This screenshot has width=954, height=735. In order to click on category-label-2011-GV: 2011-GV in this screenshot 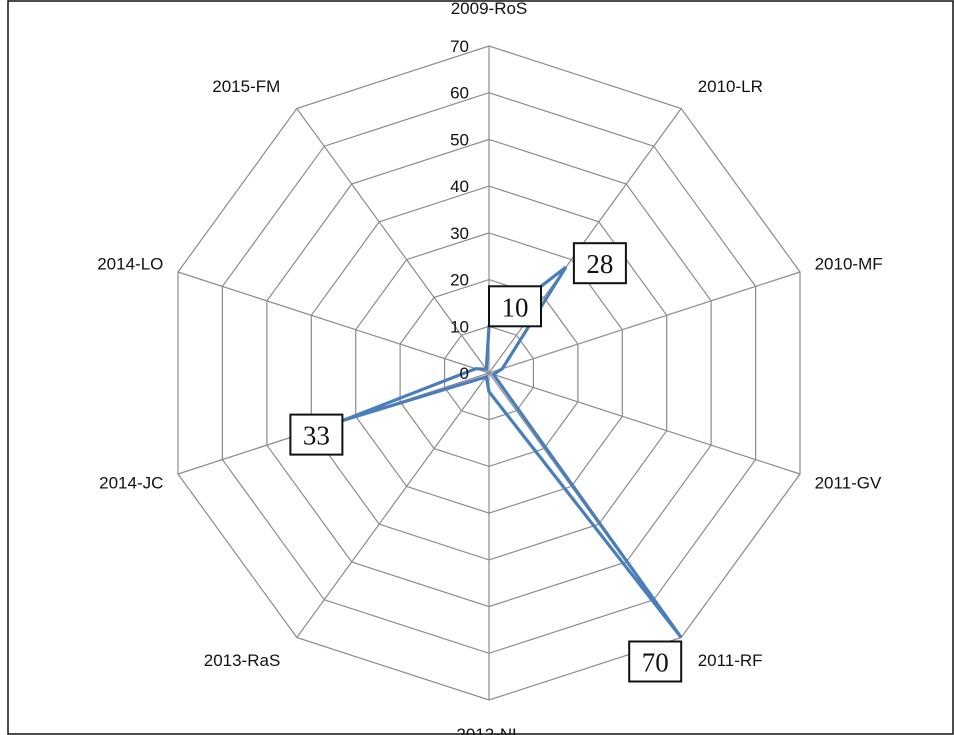, I will do `click(848, 483)`.